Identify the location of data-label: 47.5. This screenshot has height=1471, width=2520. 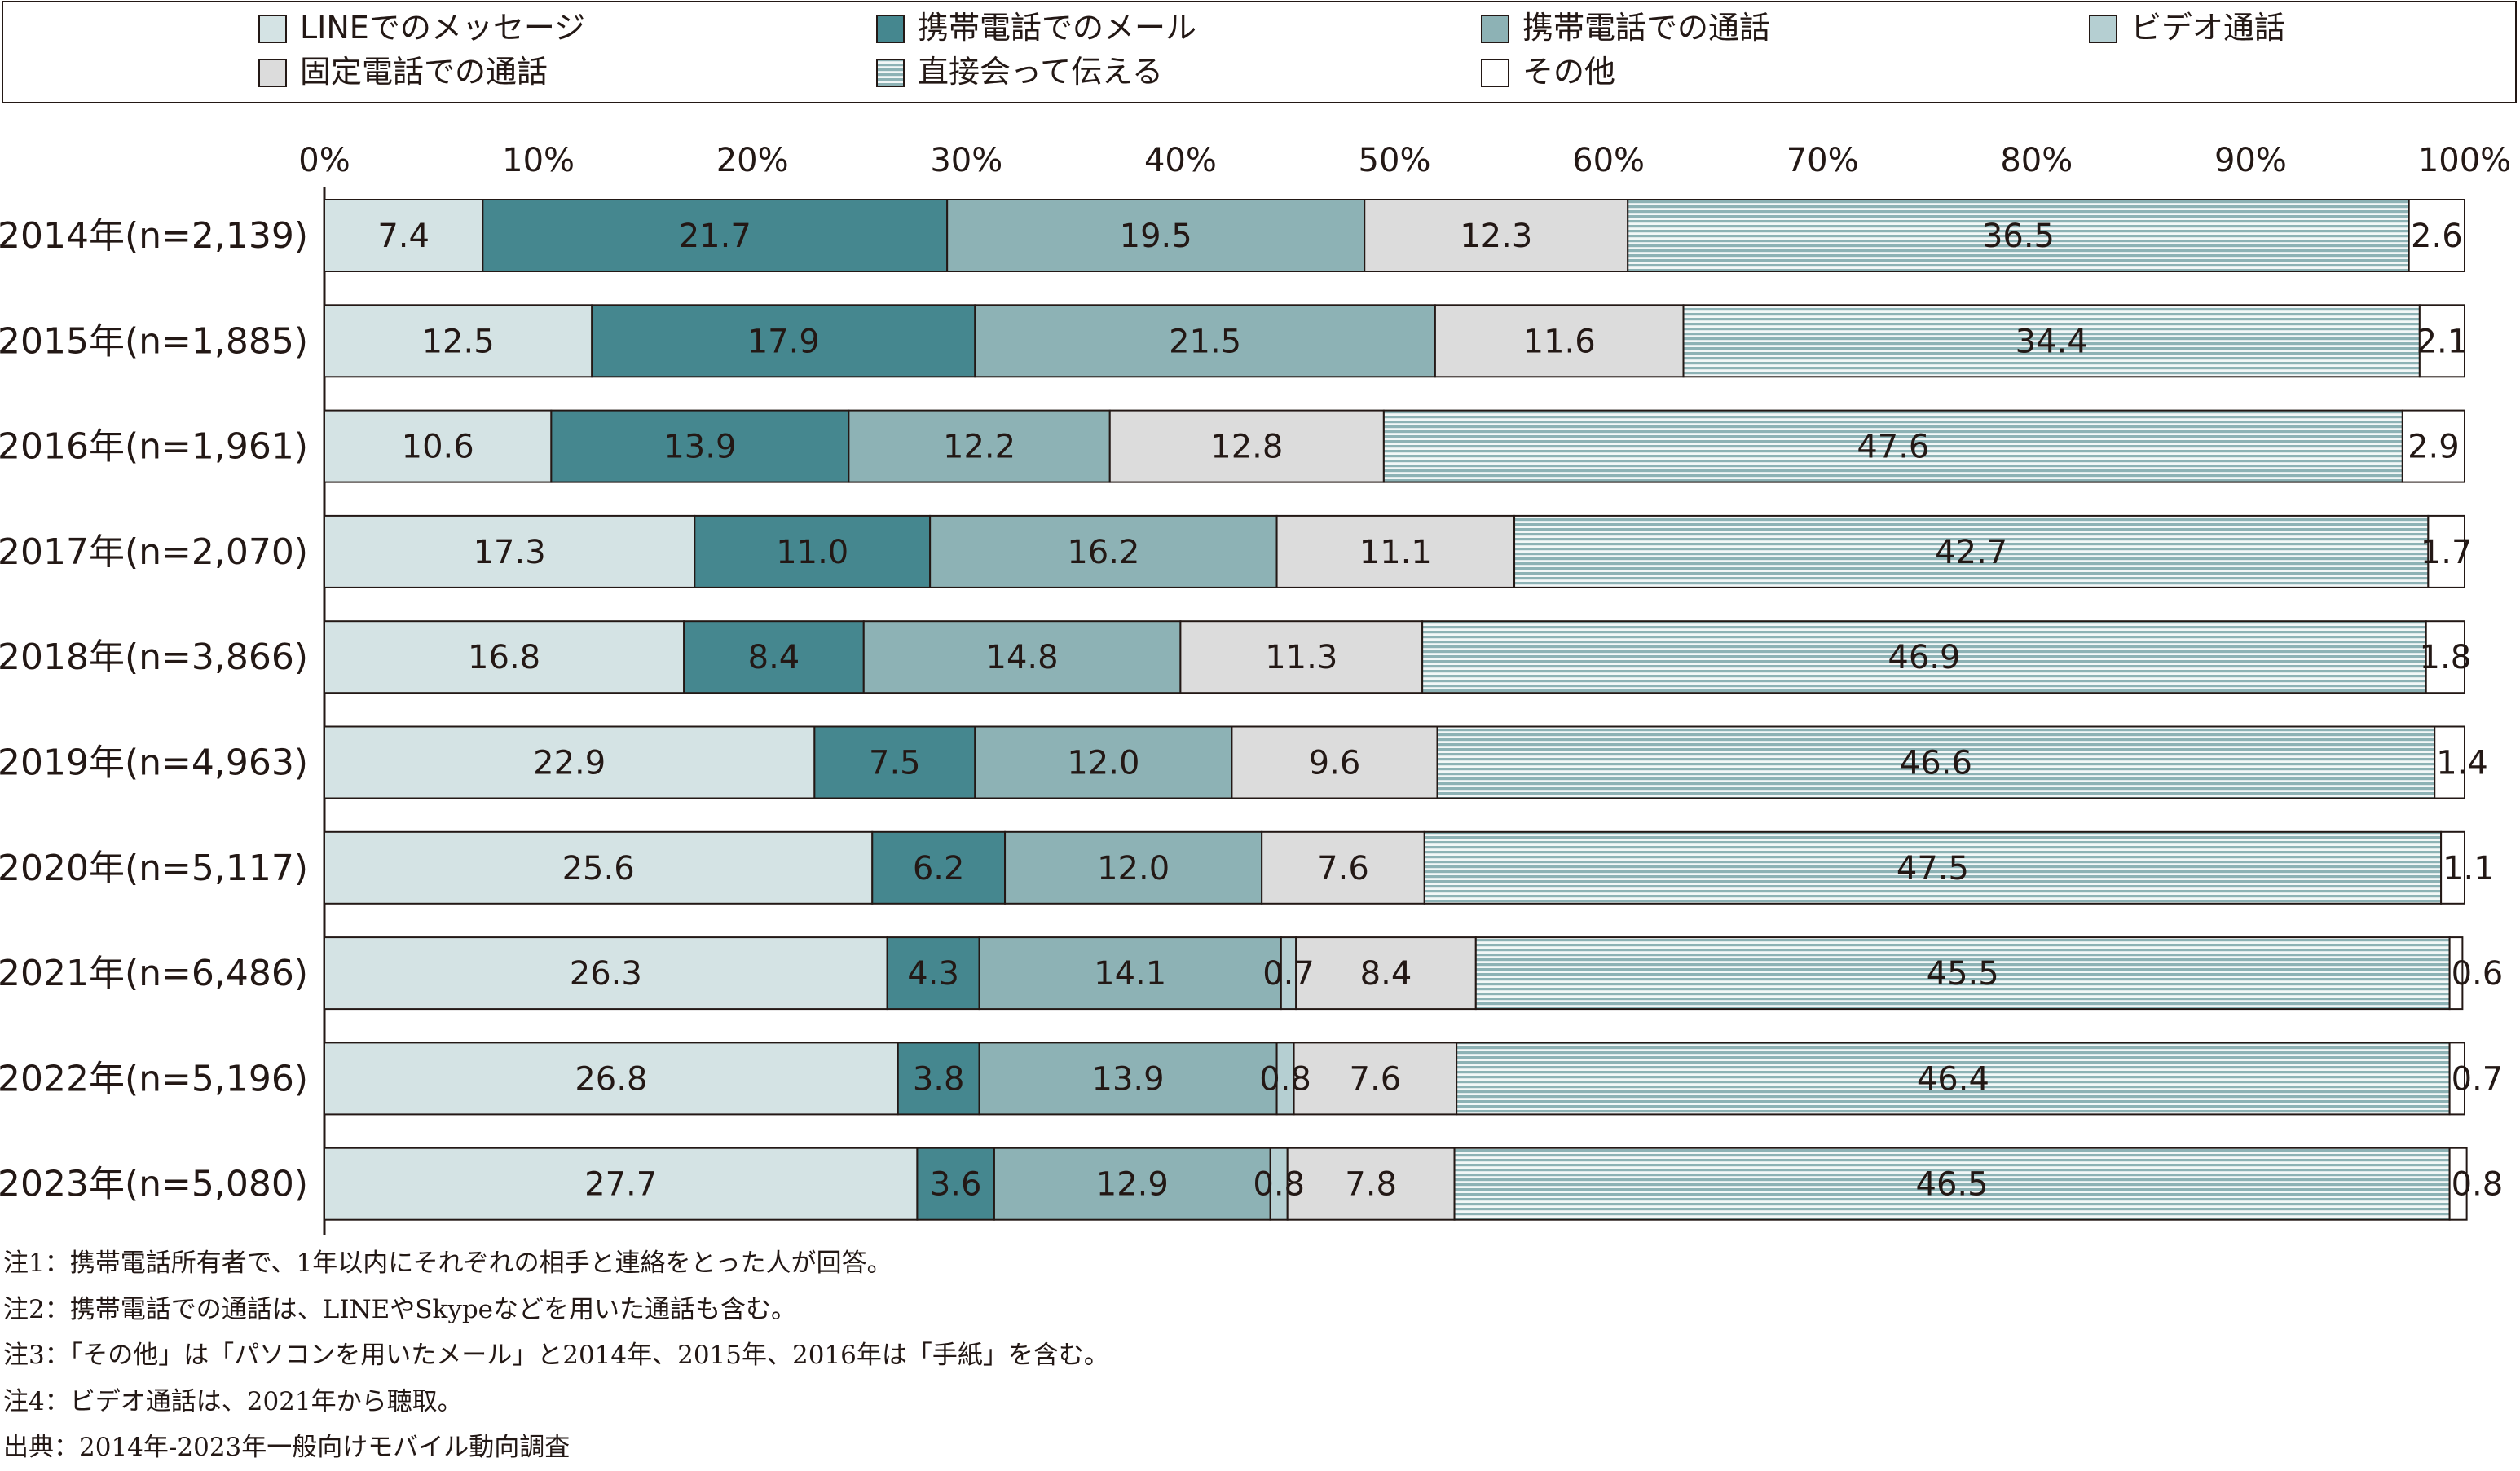
(1933, 868).